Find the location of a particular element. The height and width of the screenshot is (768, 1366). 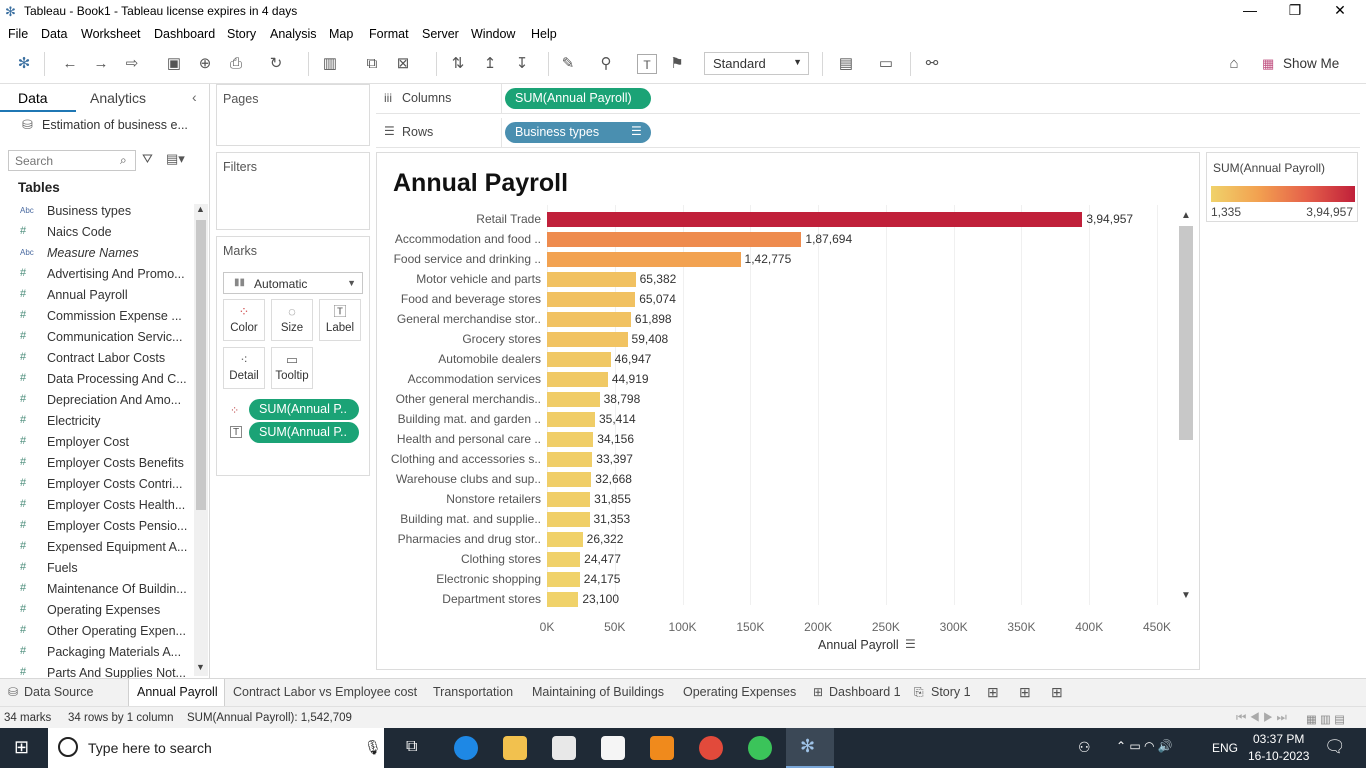

tab-dashboard-1: Dashboard 1 is located at coordinates (865, 692).